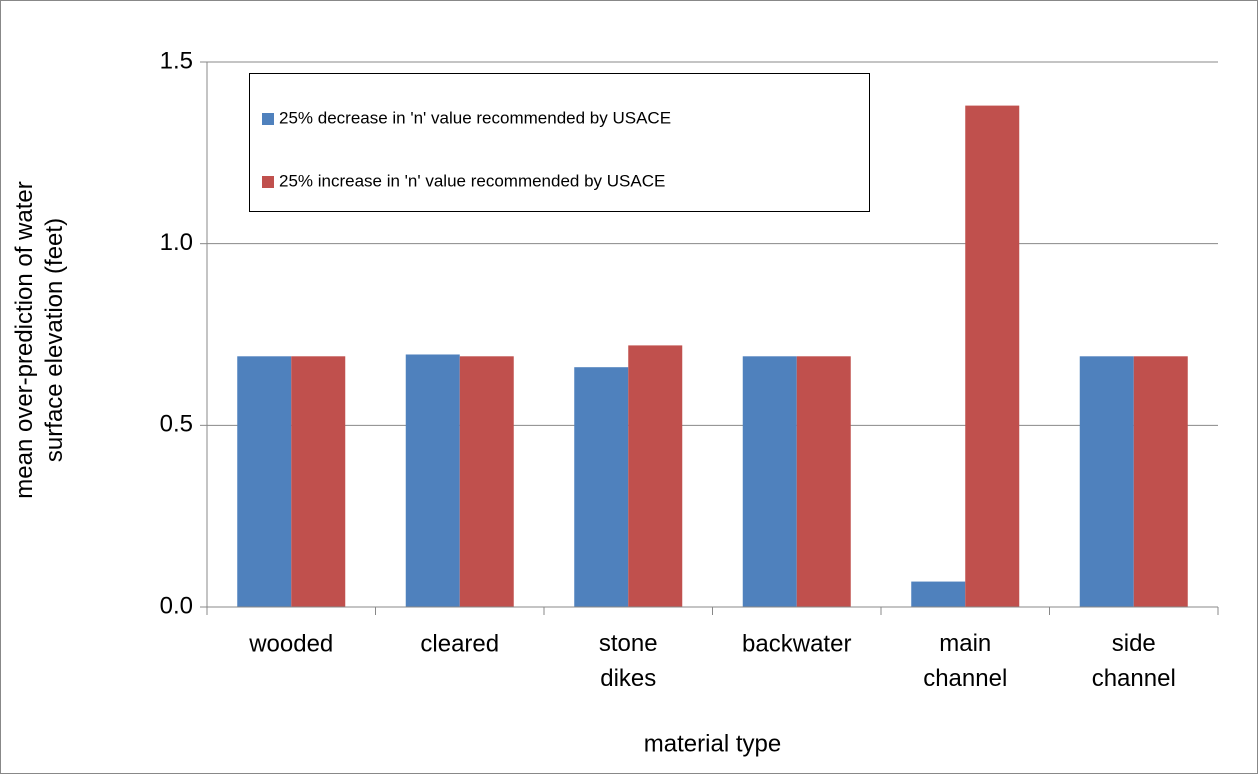 This screenshot has height=774, width=1258. I want to click on x-tick-label: side channel, so click(1134, 661).